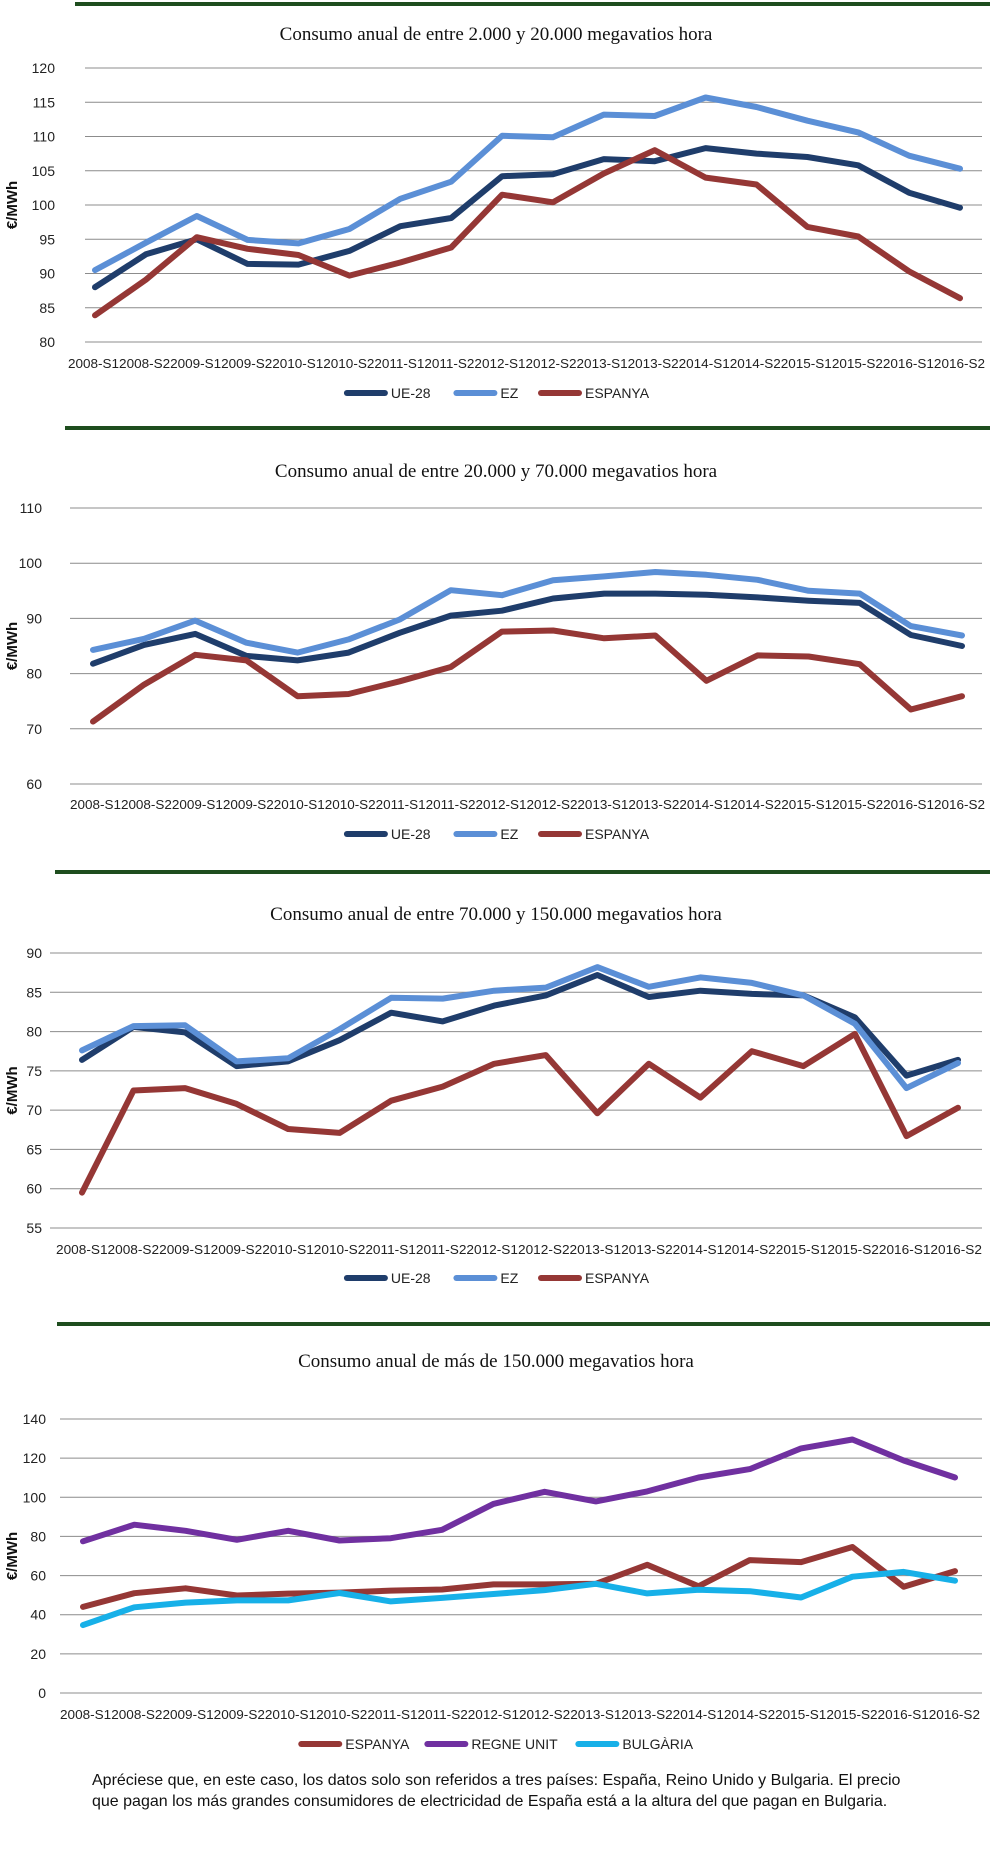  Describe the element at coordinates (34, 1228) in the screenshot. I see `y-tick-label: 55` at that location.